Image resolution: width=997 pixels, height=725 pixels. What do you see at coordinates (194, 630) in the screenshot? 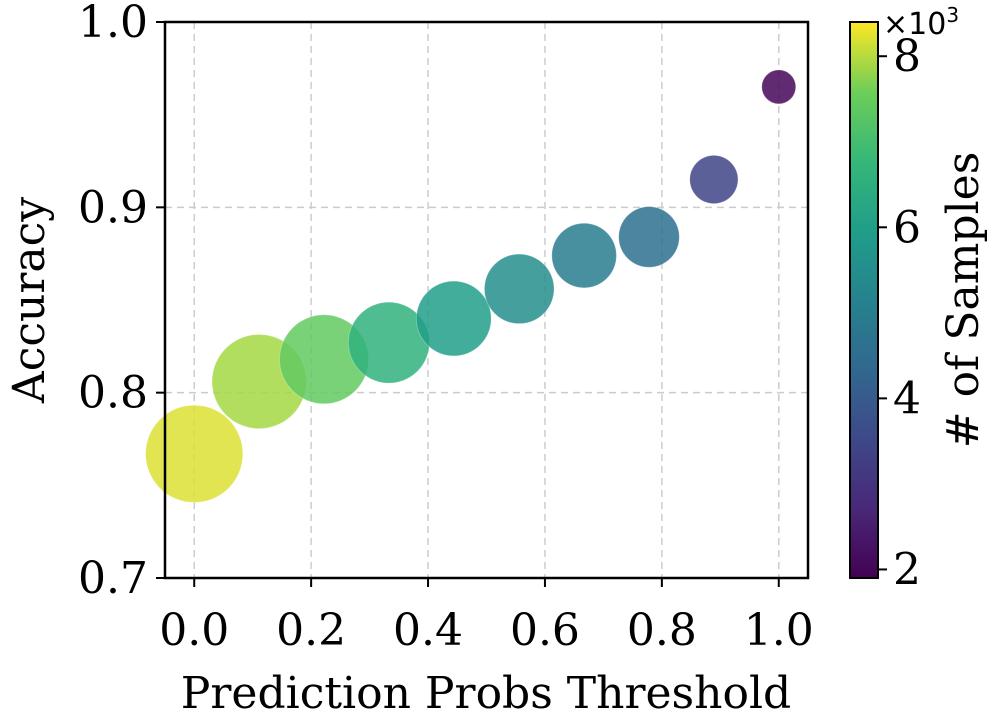
I see `x-tick-label: 0.0` at bounding box center [194, 630].